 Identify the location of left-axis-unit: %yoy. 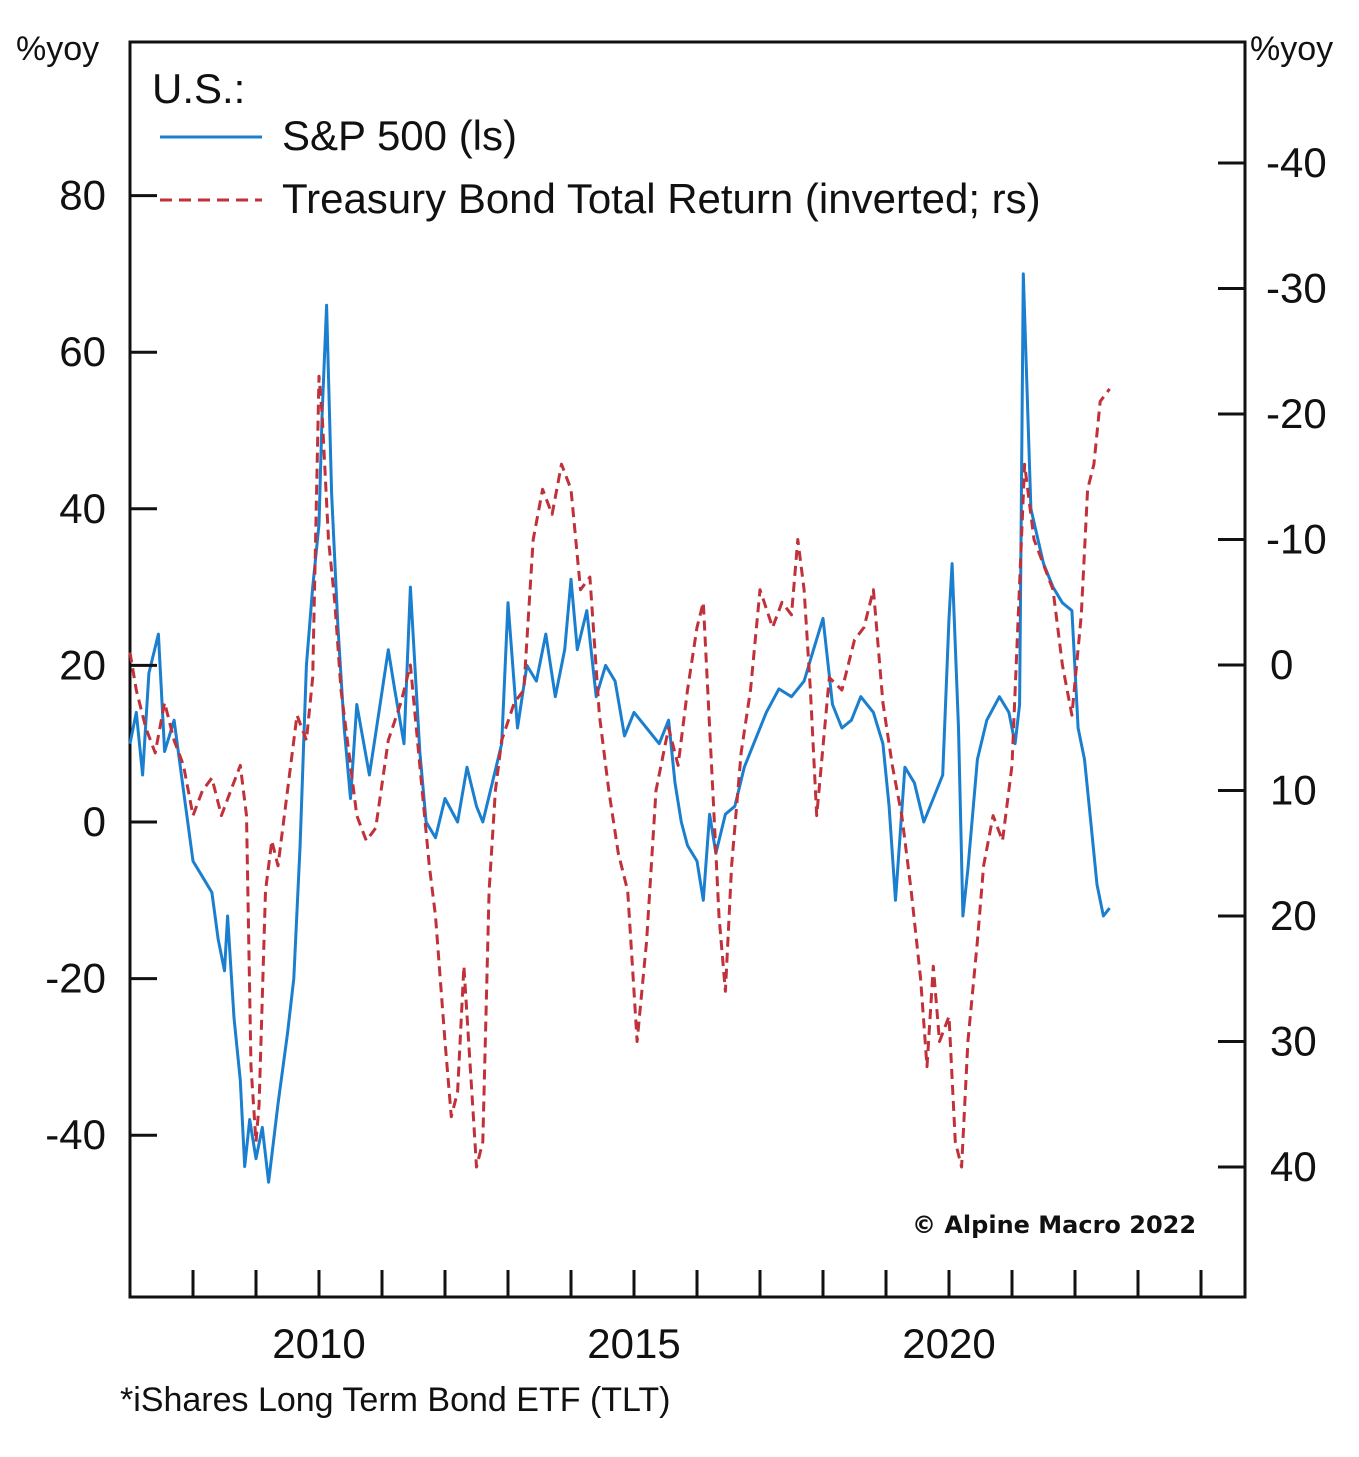
(57, 49).